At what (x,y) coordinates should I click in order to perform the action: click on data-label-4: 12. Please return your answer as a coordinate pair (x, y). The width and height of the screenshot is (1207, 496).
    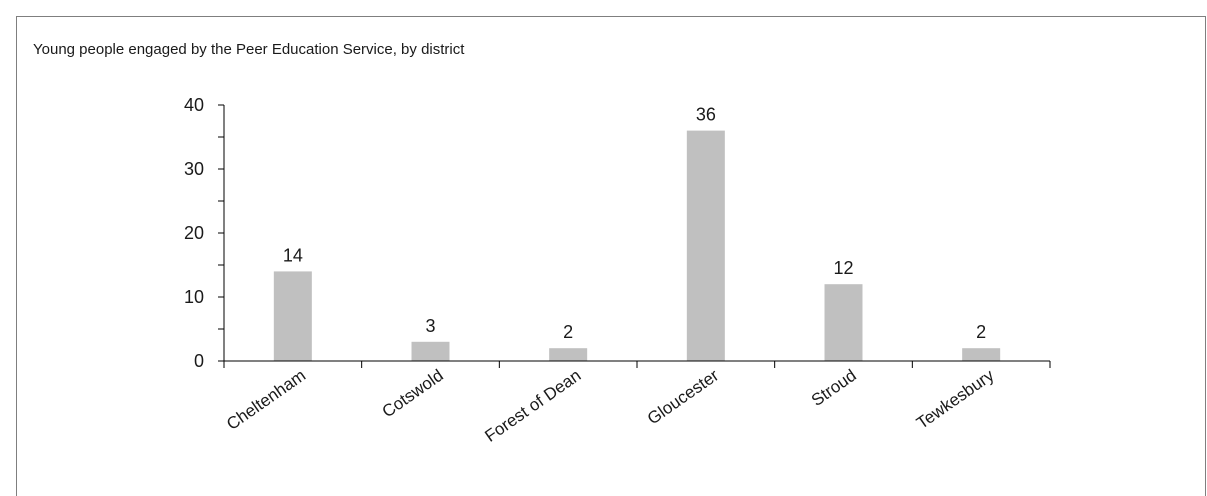
    Looking at the image, I should click on (843, 268).